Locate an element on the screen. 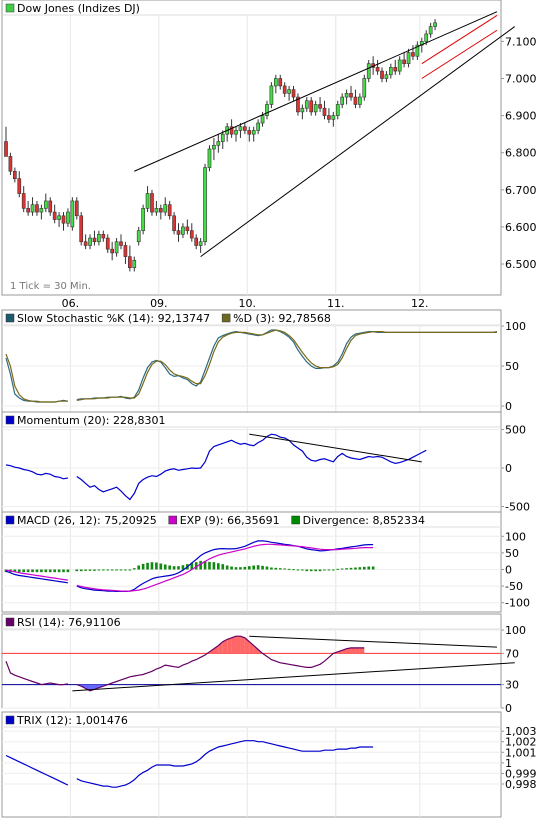 This screenshot has height=819, width=545. trix-series-trix-line is located at coordinates (189, 764).